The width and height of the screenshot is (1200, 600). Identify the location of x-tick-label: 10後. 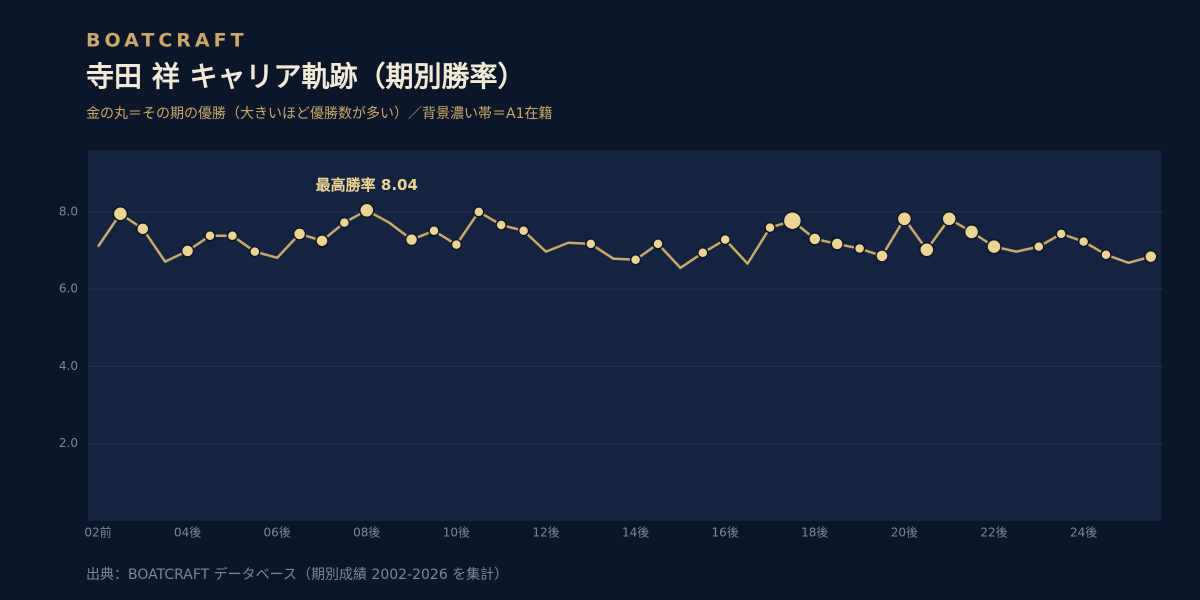
(456, 533).